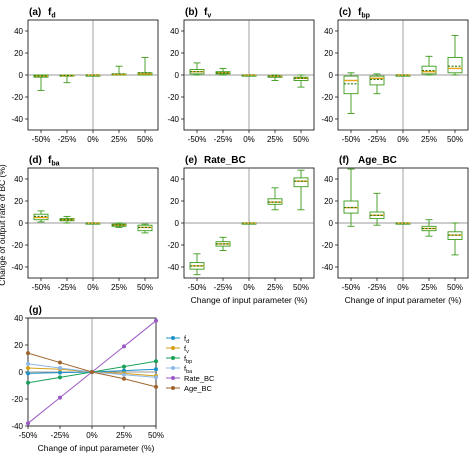 This screenshot has height=474, width=474. Describe the element at coordinates (35, 310) in the screenshot. I see `panel-label: (g)` at that location.